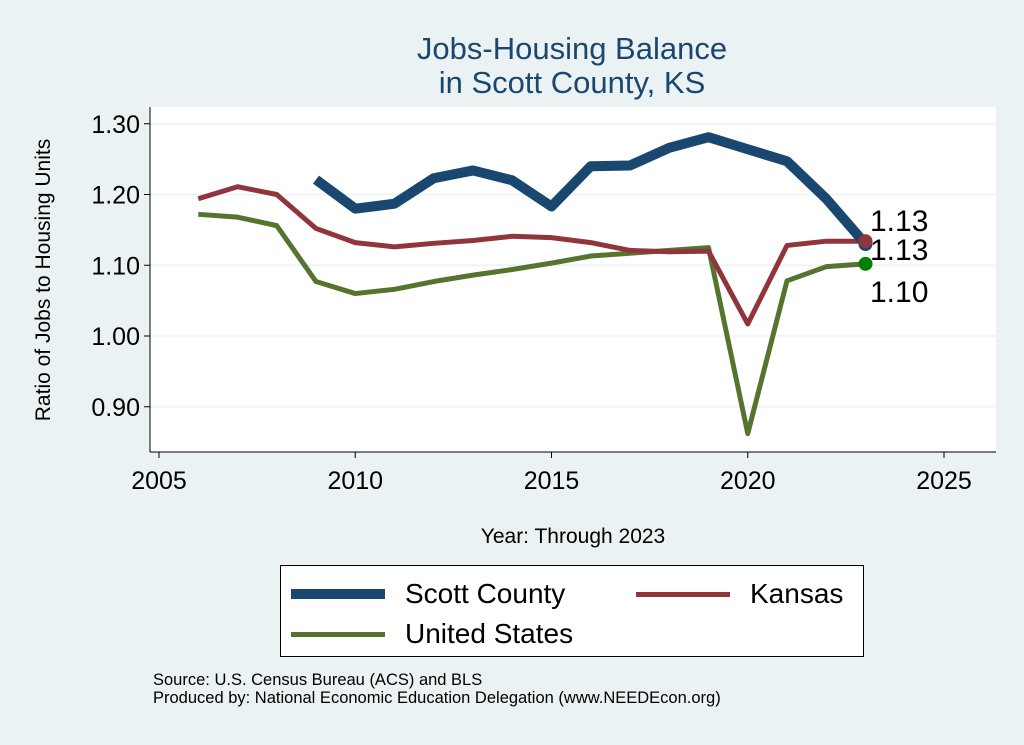 This screenshot has width=1024, height=745. Describe the element at coordinates (115, 266) in the screenshot. I see `y-tick-label: 1.10` at that location.